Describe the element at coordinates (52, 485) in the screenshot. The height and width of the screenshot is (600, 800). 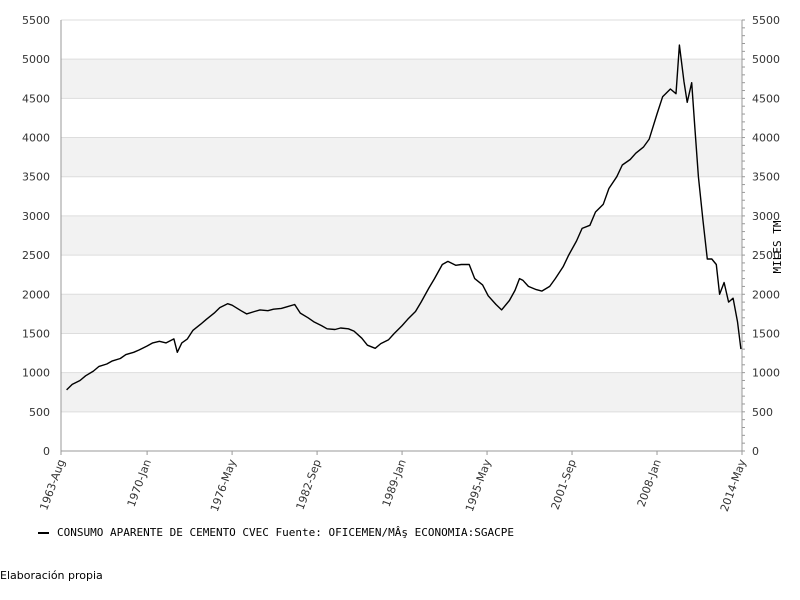
I see `x-tick-label: 1963-Aug` at that location.